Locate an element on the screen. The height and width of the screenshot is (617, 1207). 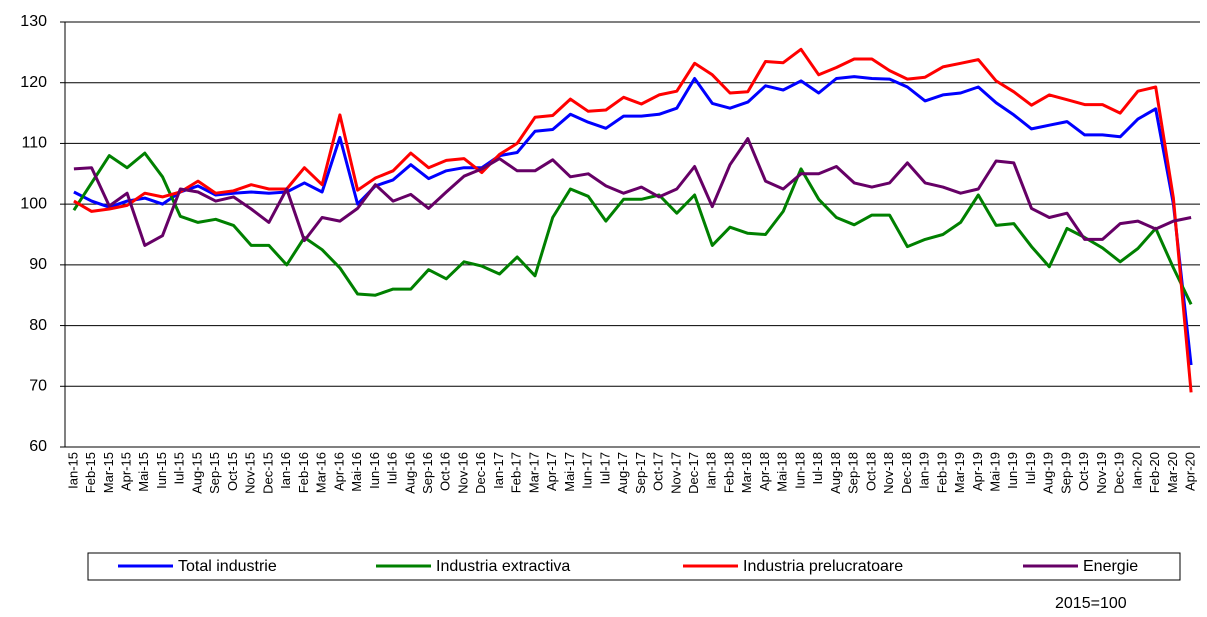
x-tick-label: Sep-19 is located at coordinates (1065, 473).